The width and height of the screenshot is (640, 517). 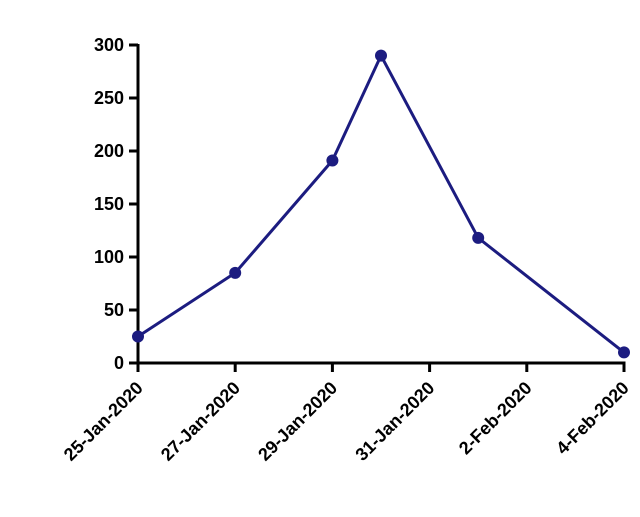 What do you see at coordinates (103, 421) in the screenshot?
I see `x-tick-label: 25-Jan-2020` at bounding box center [103, 421].